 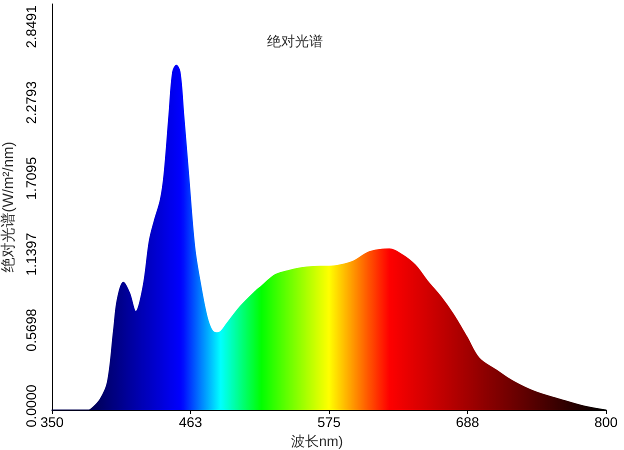 I want to click on y-axis-title: 绝对光谱(W/m²/nm), so click(x=9, y=207).